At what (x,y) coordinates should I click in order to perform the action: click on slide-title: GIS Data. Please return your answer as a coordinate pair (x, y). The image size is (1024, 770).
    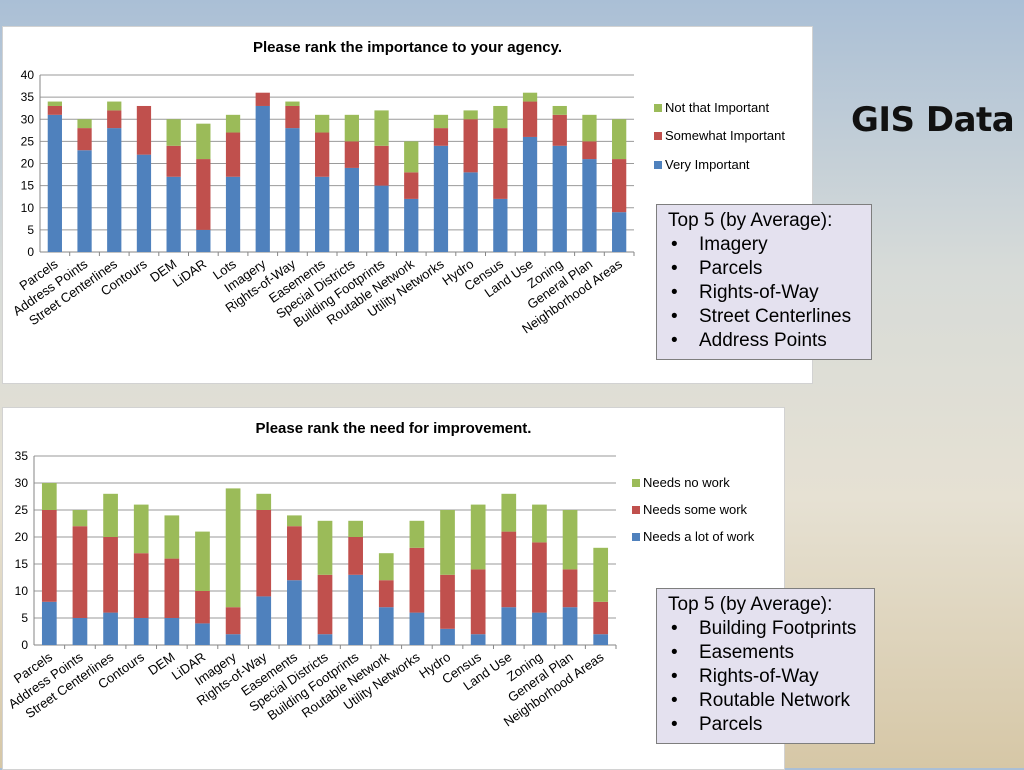
    Looking at the image, I should click on (933, 120).